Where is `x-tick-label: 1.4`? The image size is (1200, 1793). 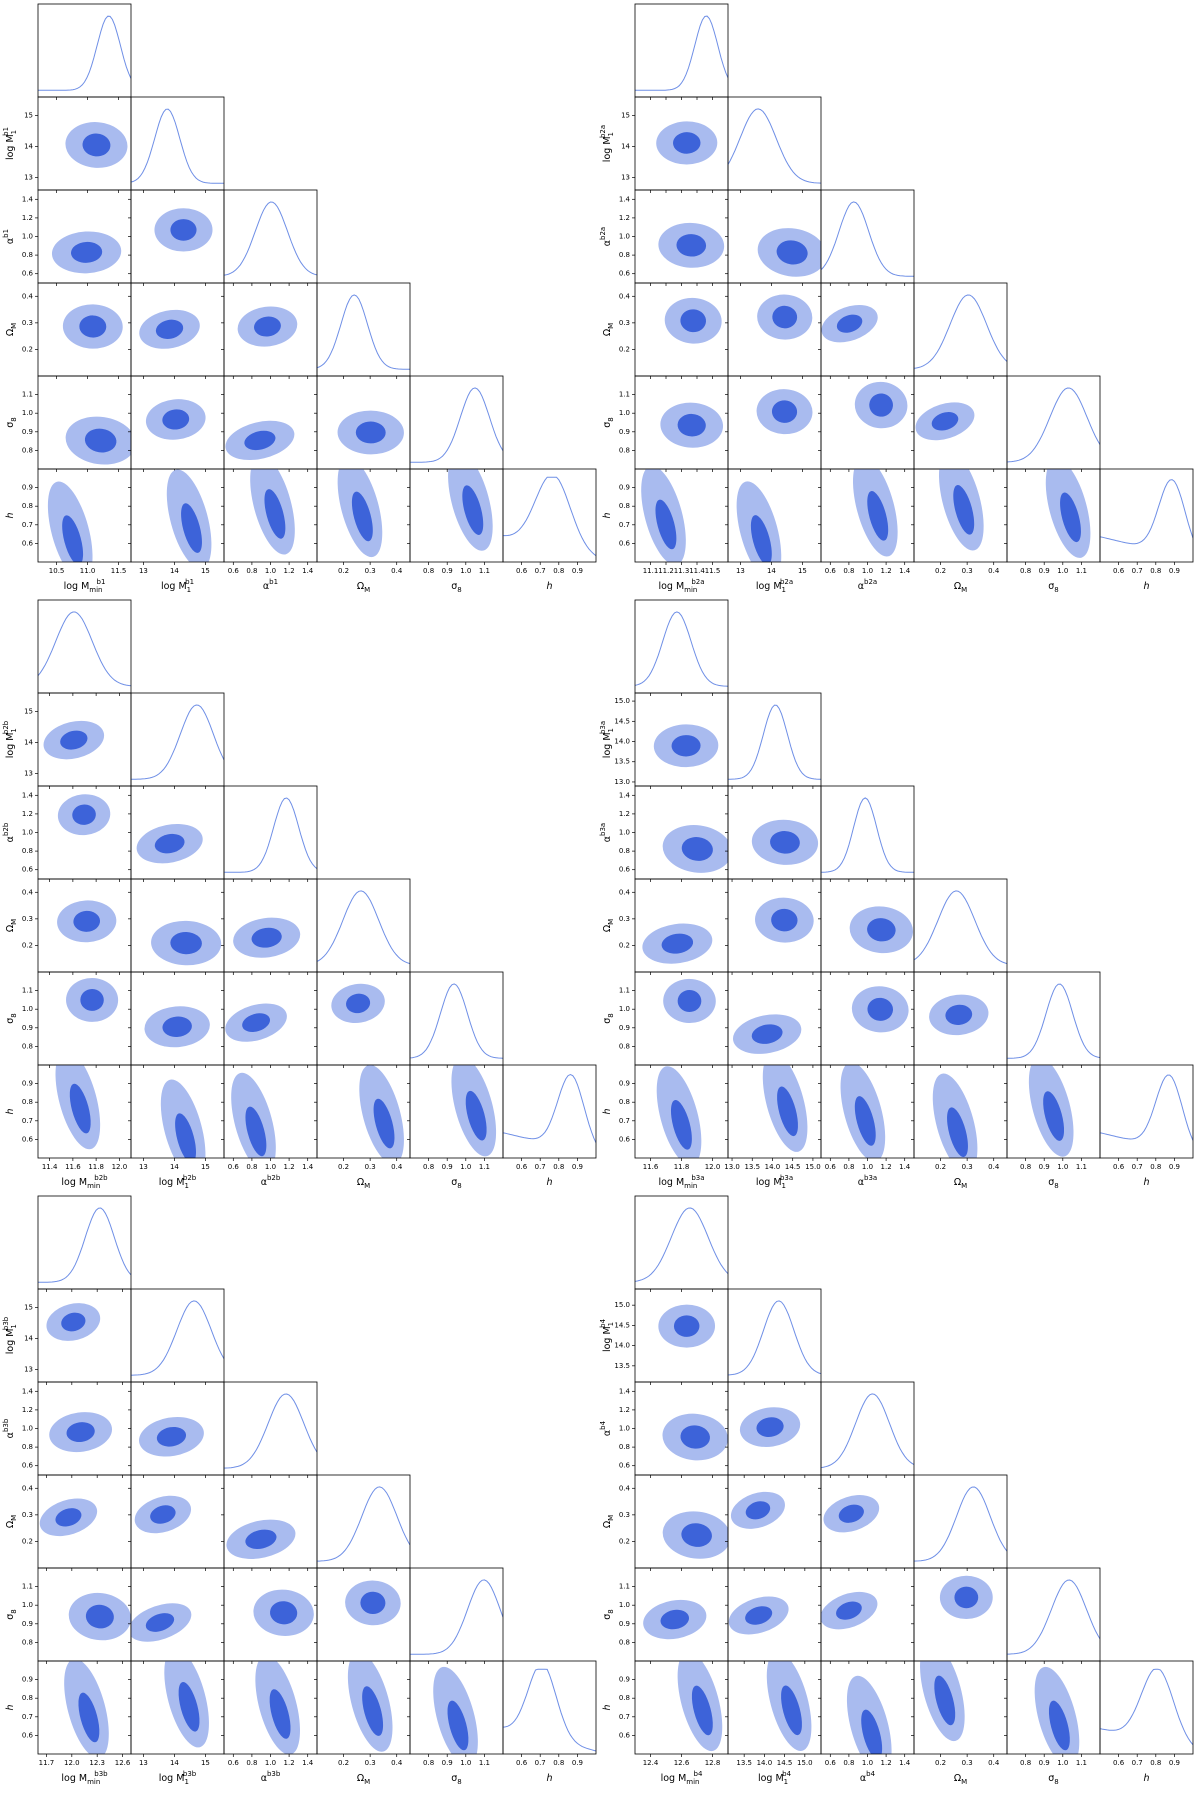
x-tick-label: 1.4 is located at coordinates (905, 1167).